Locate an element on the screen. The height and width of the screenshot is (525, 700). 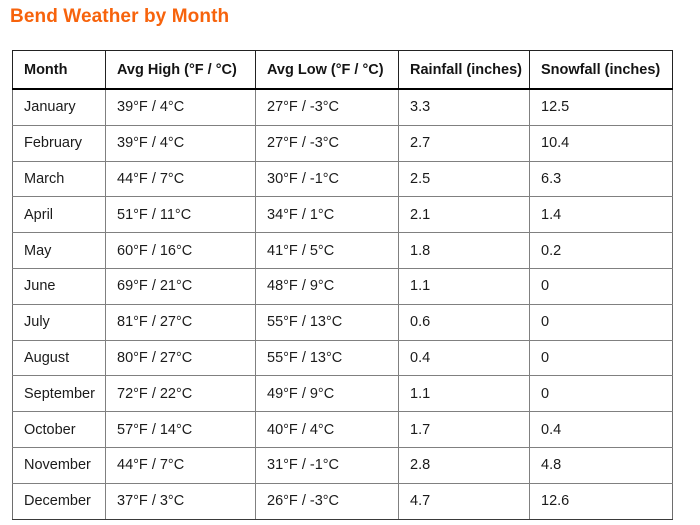
table-row: December 37°F / 3°C 26°F / -3°C 4.7 12.6 is located at coordinates (342, 501).